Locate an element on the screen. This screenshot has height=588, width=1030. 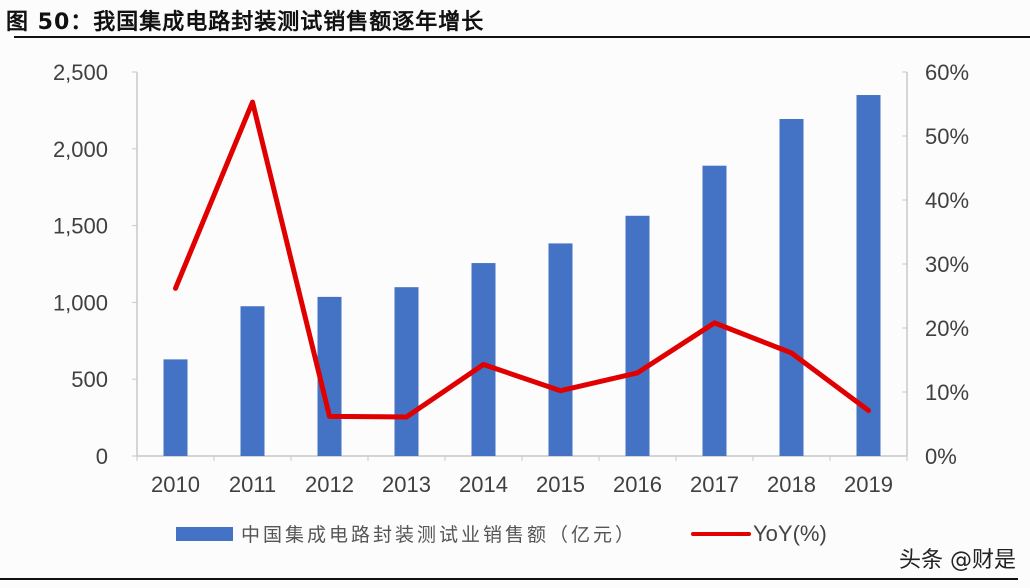
left-tick-label: 0 is located at coordinates (102, 456).